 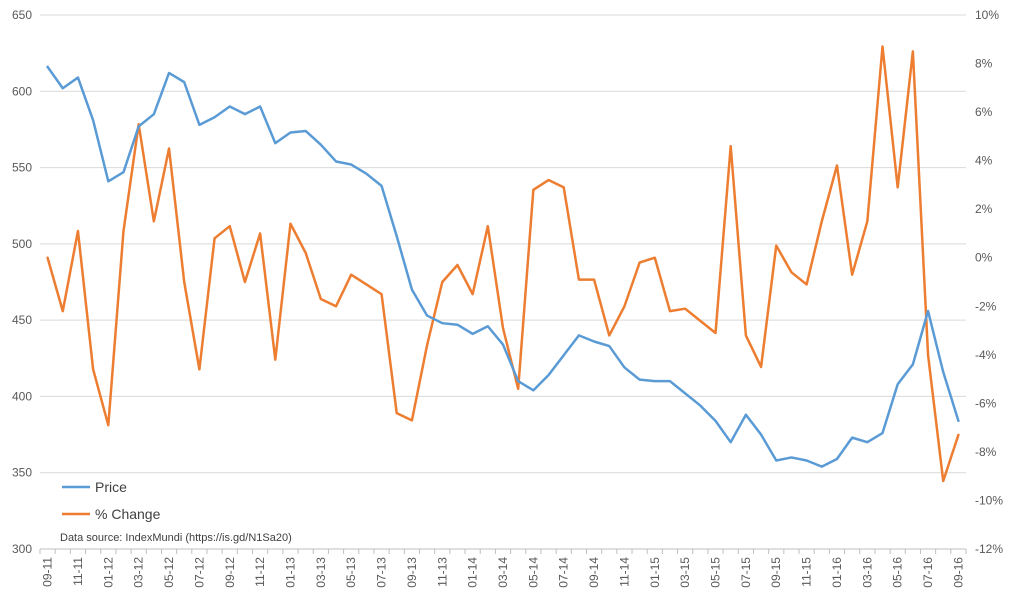 What do you see at coordinates (594, 572) in the screenshot?
I see `x-tick-label: 09-14` at bounding box center [594, 572].